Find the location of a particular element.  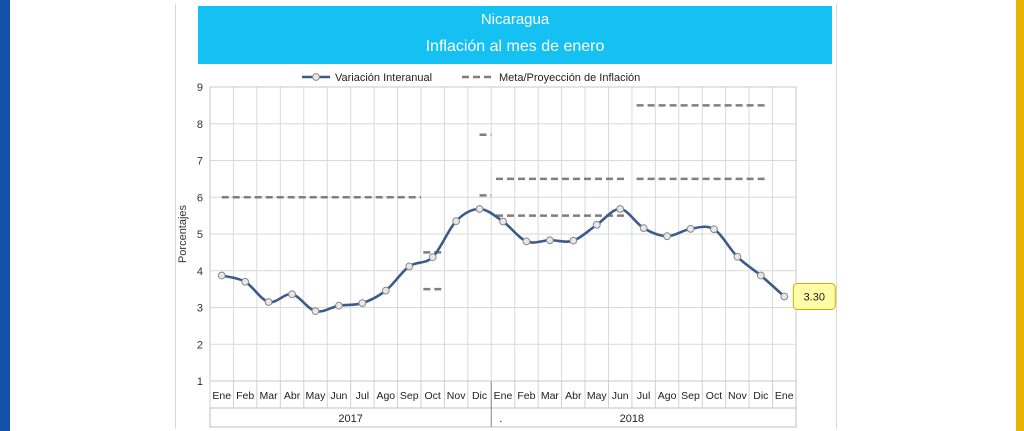

year-group-label: 2017 is located at coordinates (350, 419).